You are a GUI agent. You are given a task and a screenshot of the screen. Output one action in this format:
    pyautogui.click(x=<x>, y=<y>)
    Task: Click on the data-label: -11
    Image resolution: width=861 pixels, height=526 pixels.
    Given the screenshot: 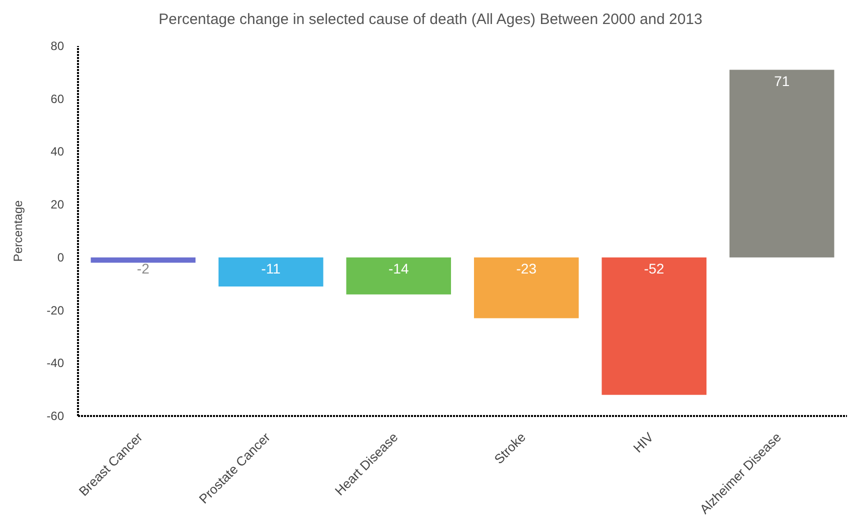 What is the action you would take?
    pyautogui.click(x=271, y=268)
    